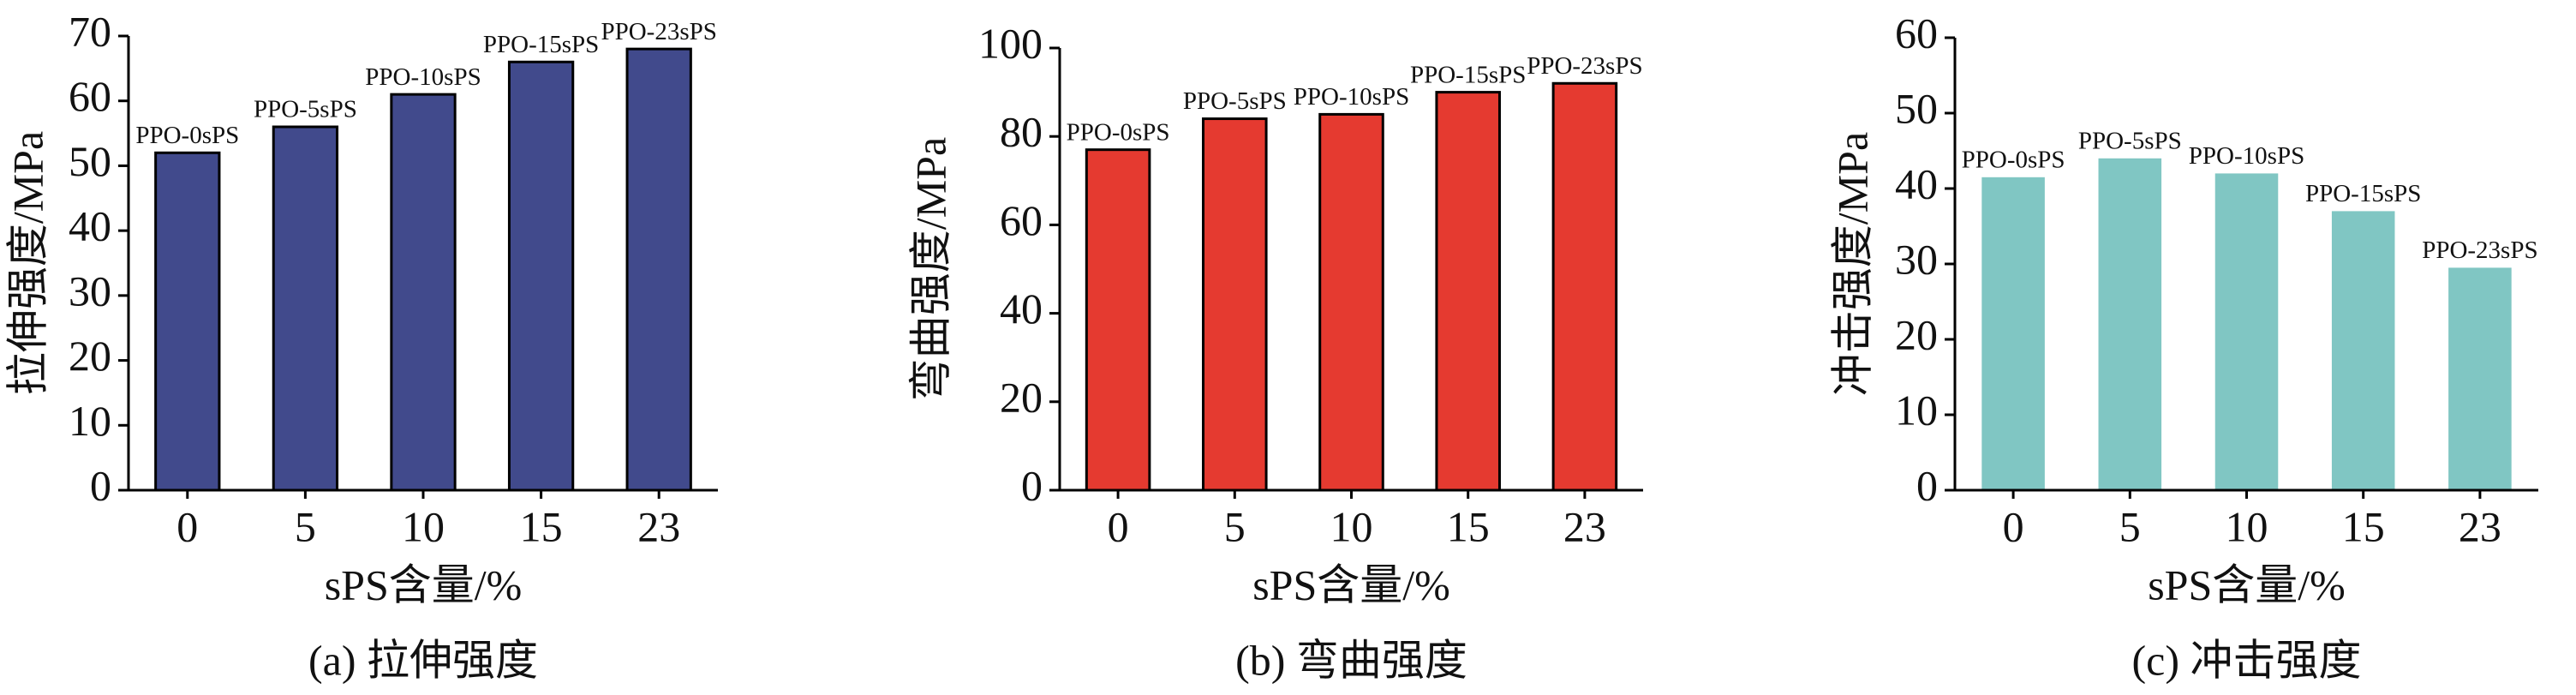 Image resolution: width=2576 pixels, height=695 pixels. I want to click on y-axis-label: 拉伸强度/MPa, so click(27, 263).